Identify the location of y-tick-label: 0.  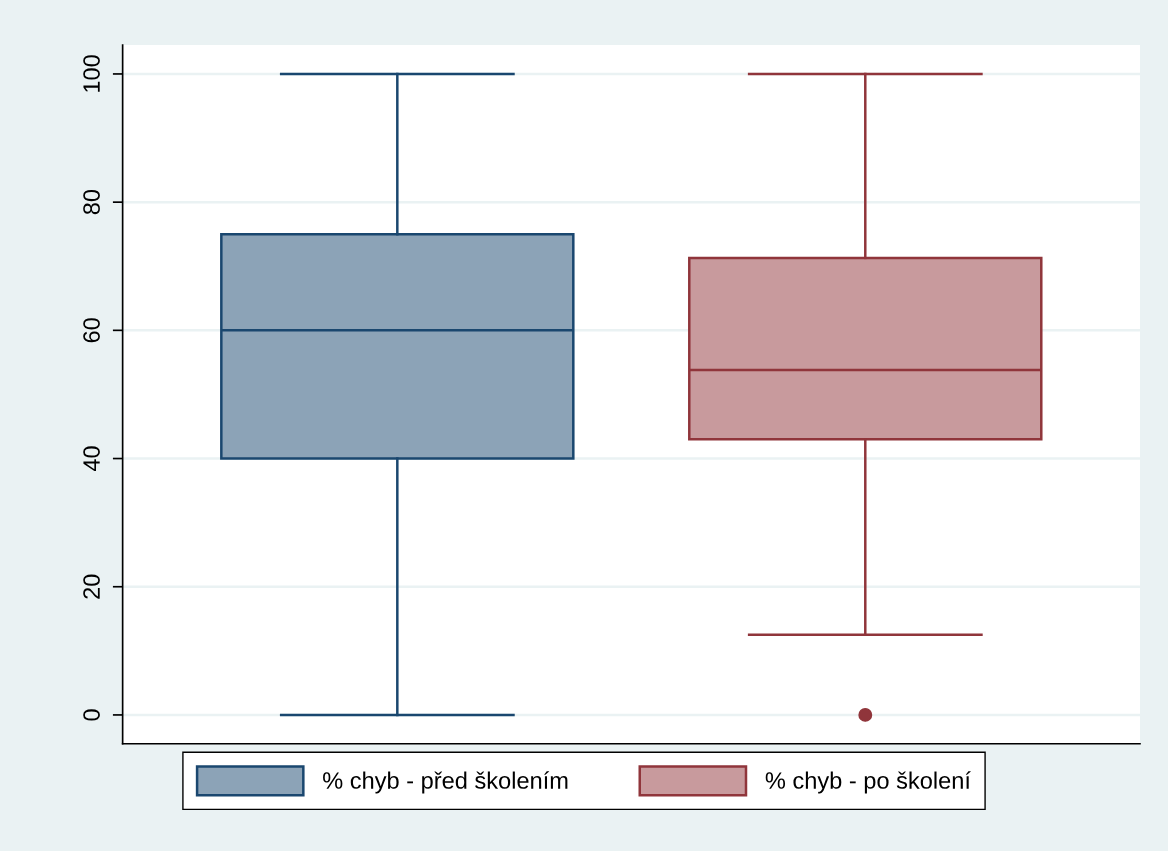
(91, 715).